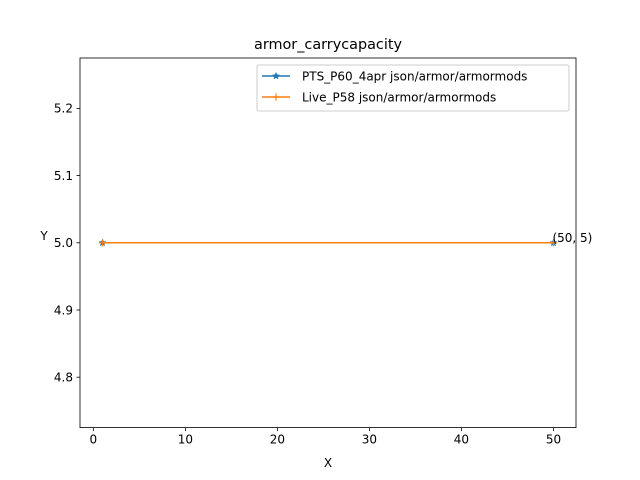 The width and height of the screenshot is (640, 480). Describe the element at coordinates (461, 440) in the screenshot. I see `x-tick-label: 40` at that location.